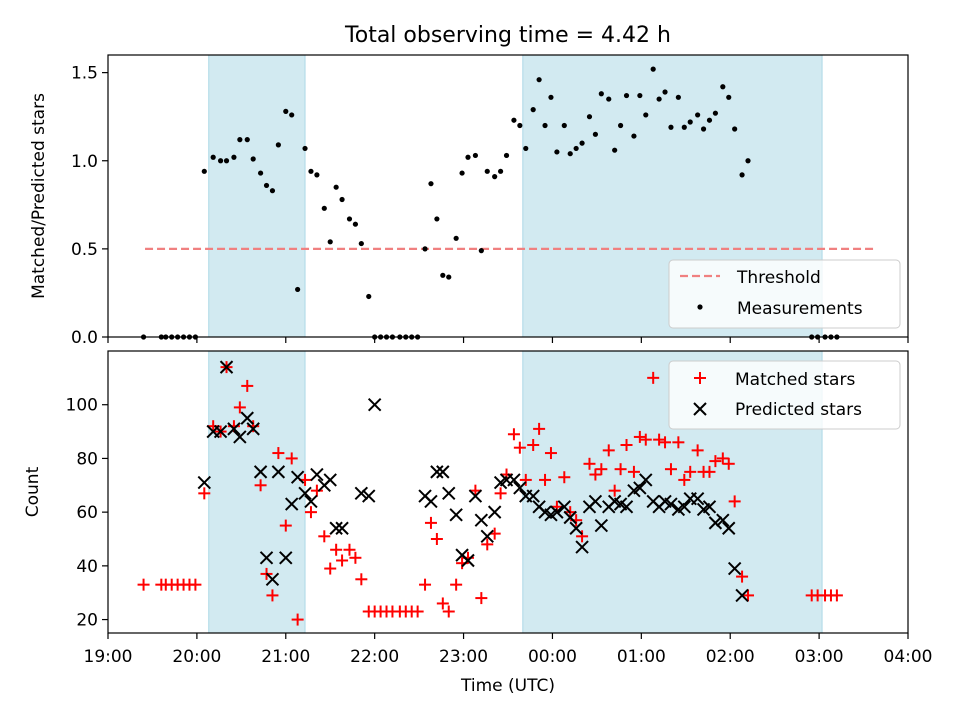  I want to click on legend-measurements-swatch, so click(700, 307).